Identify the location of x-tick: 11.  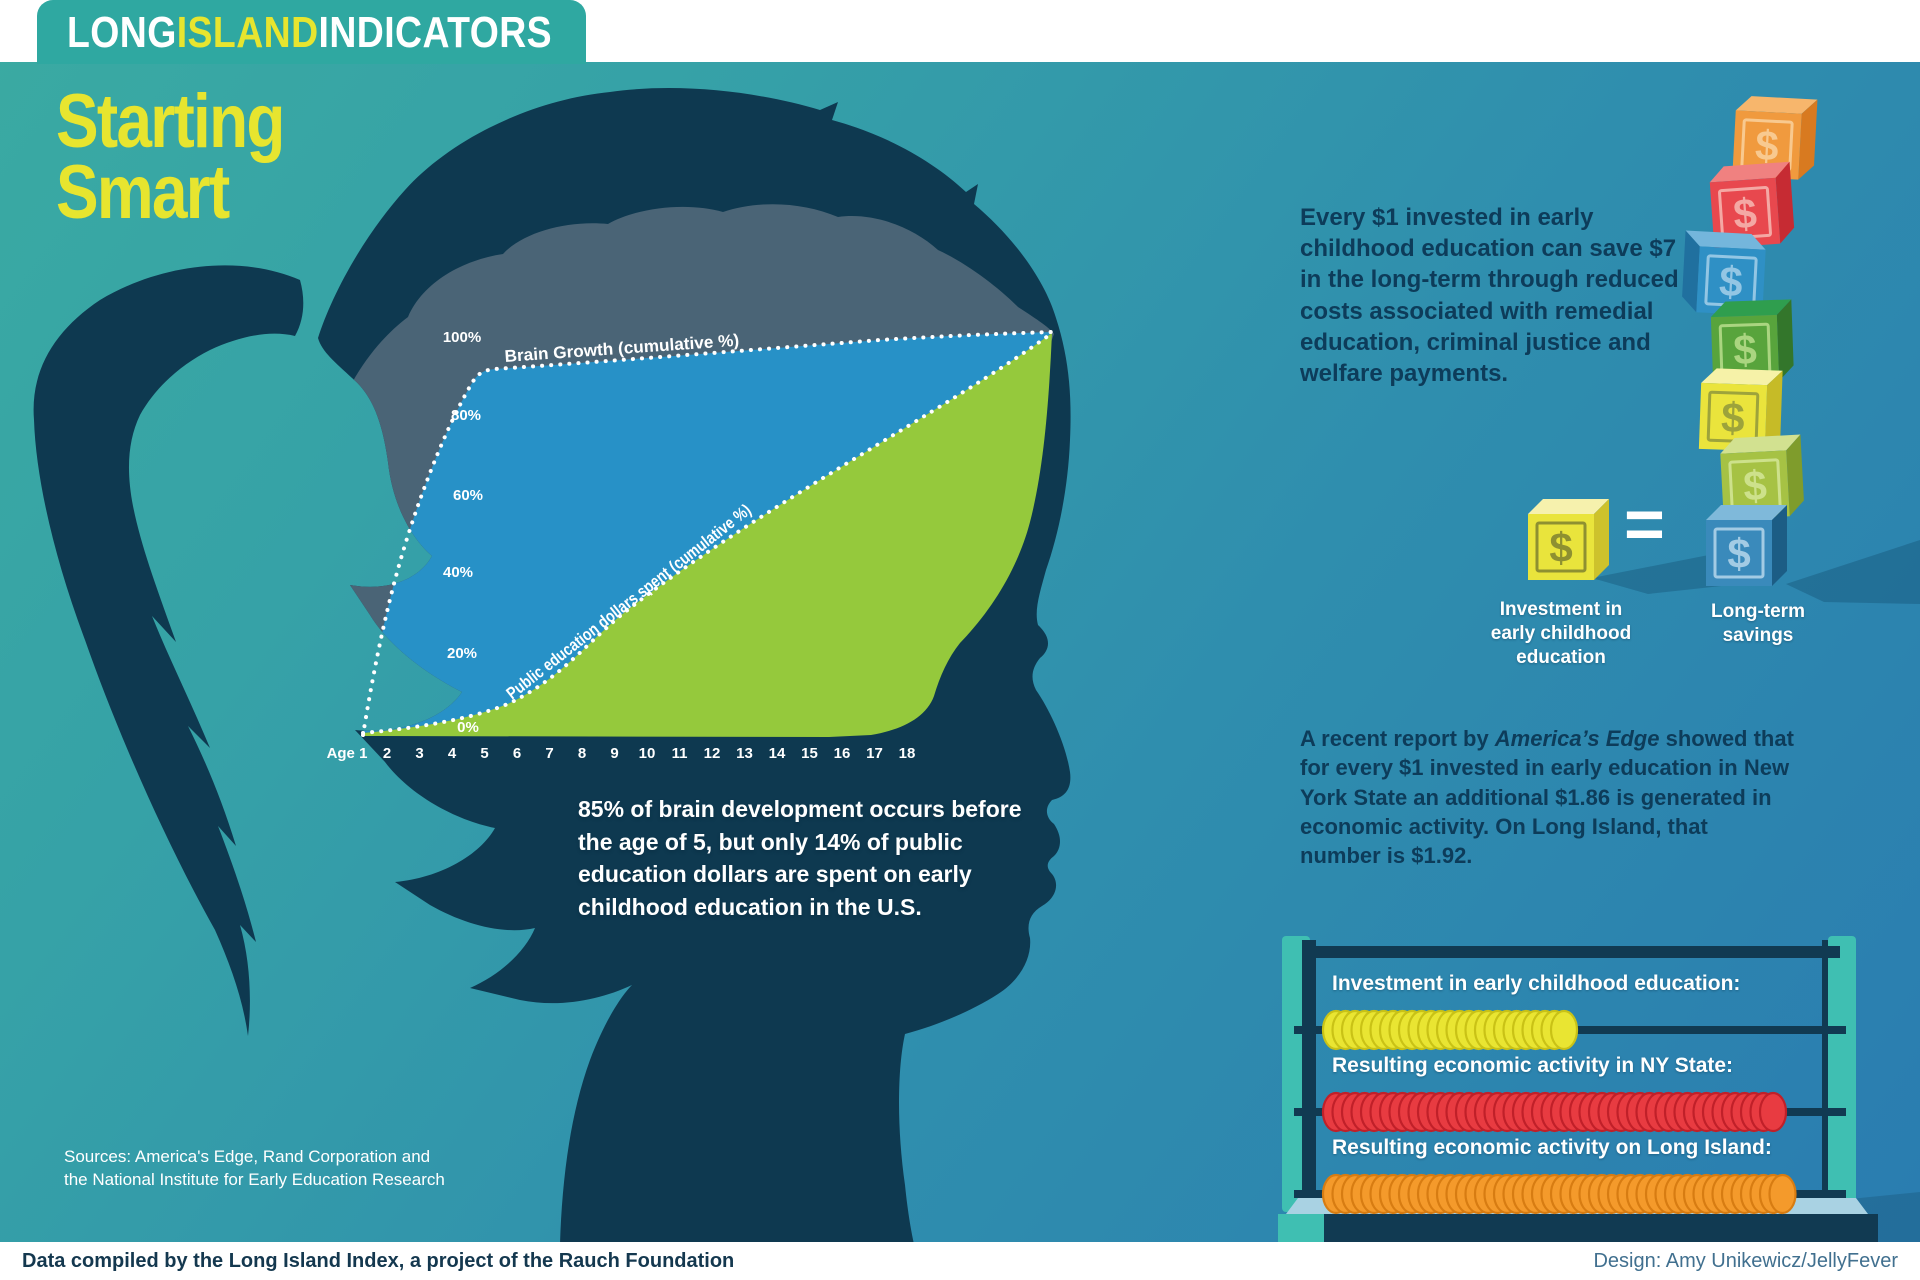
(680, 753).